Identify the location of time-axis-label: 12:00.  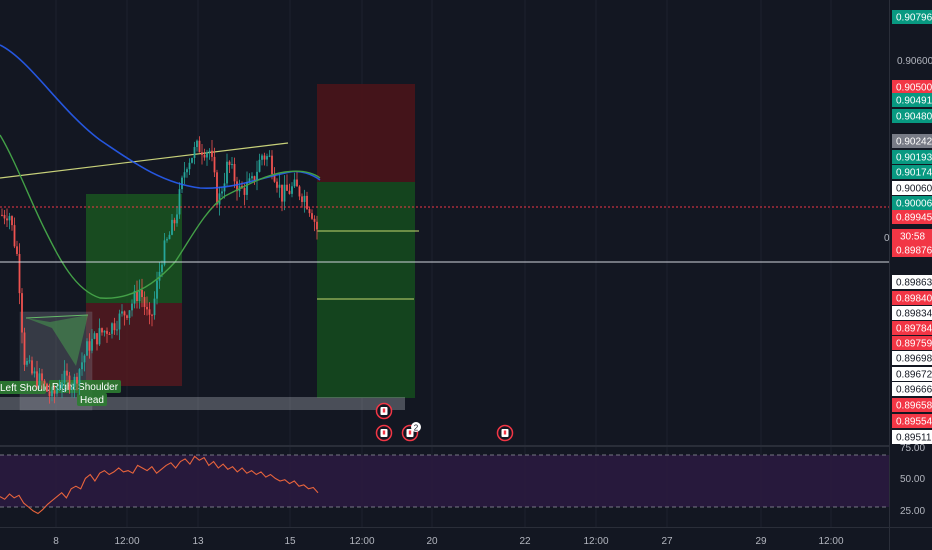
(361, 541).